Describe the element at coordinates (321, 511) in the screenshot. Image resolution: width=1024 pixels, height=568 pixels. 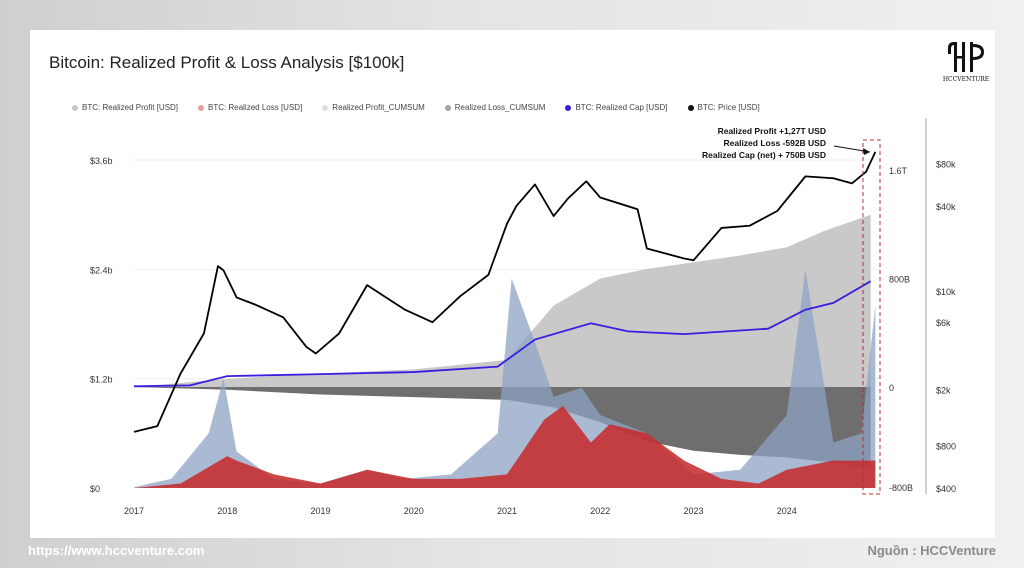
I see `x-tick-label: 2019` at that location.